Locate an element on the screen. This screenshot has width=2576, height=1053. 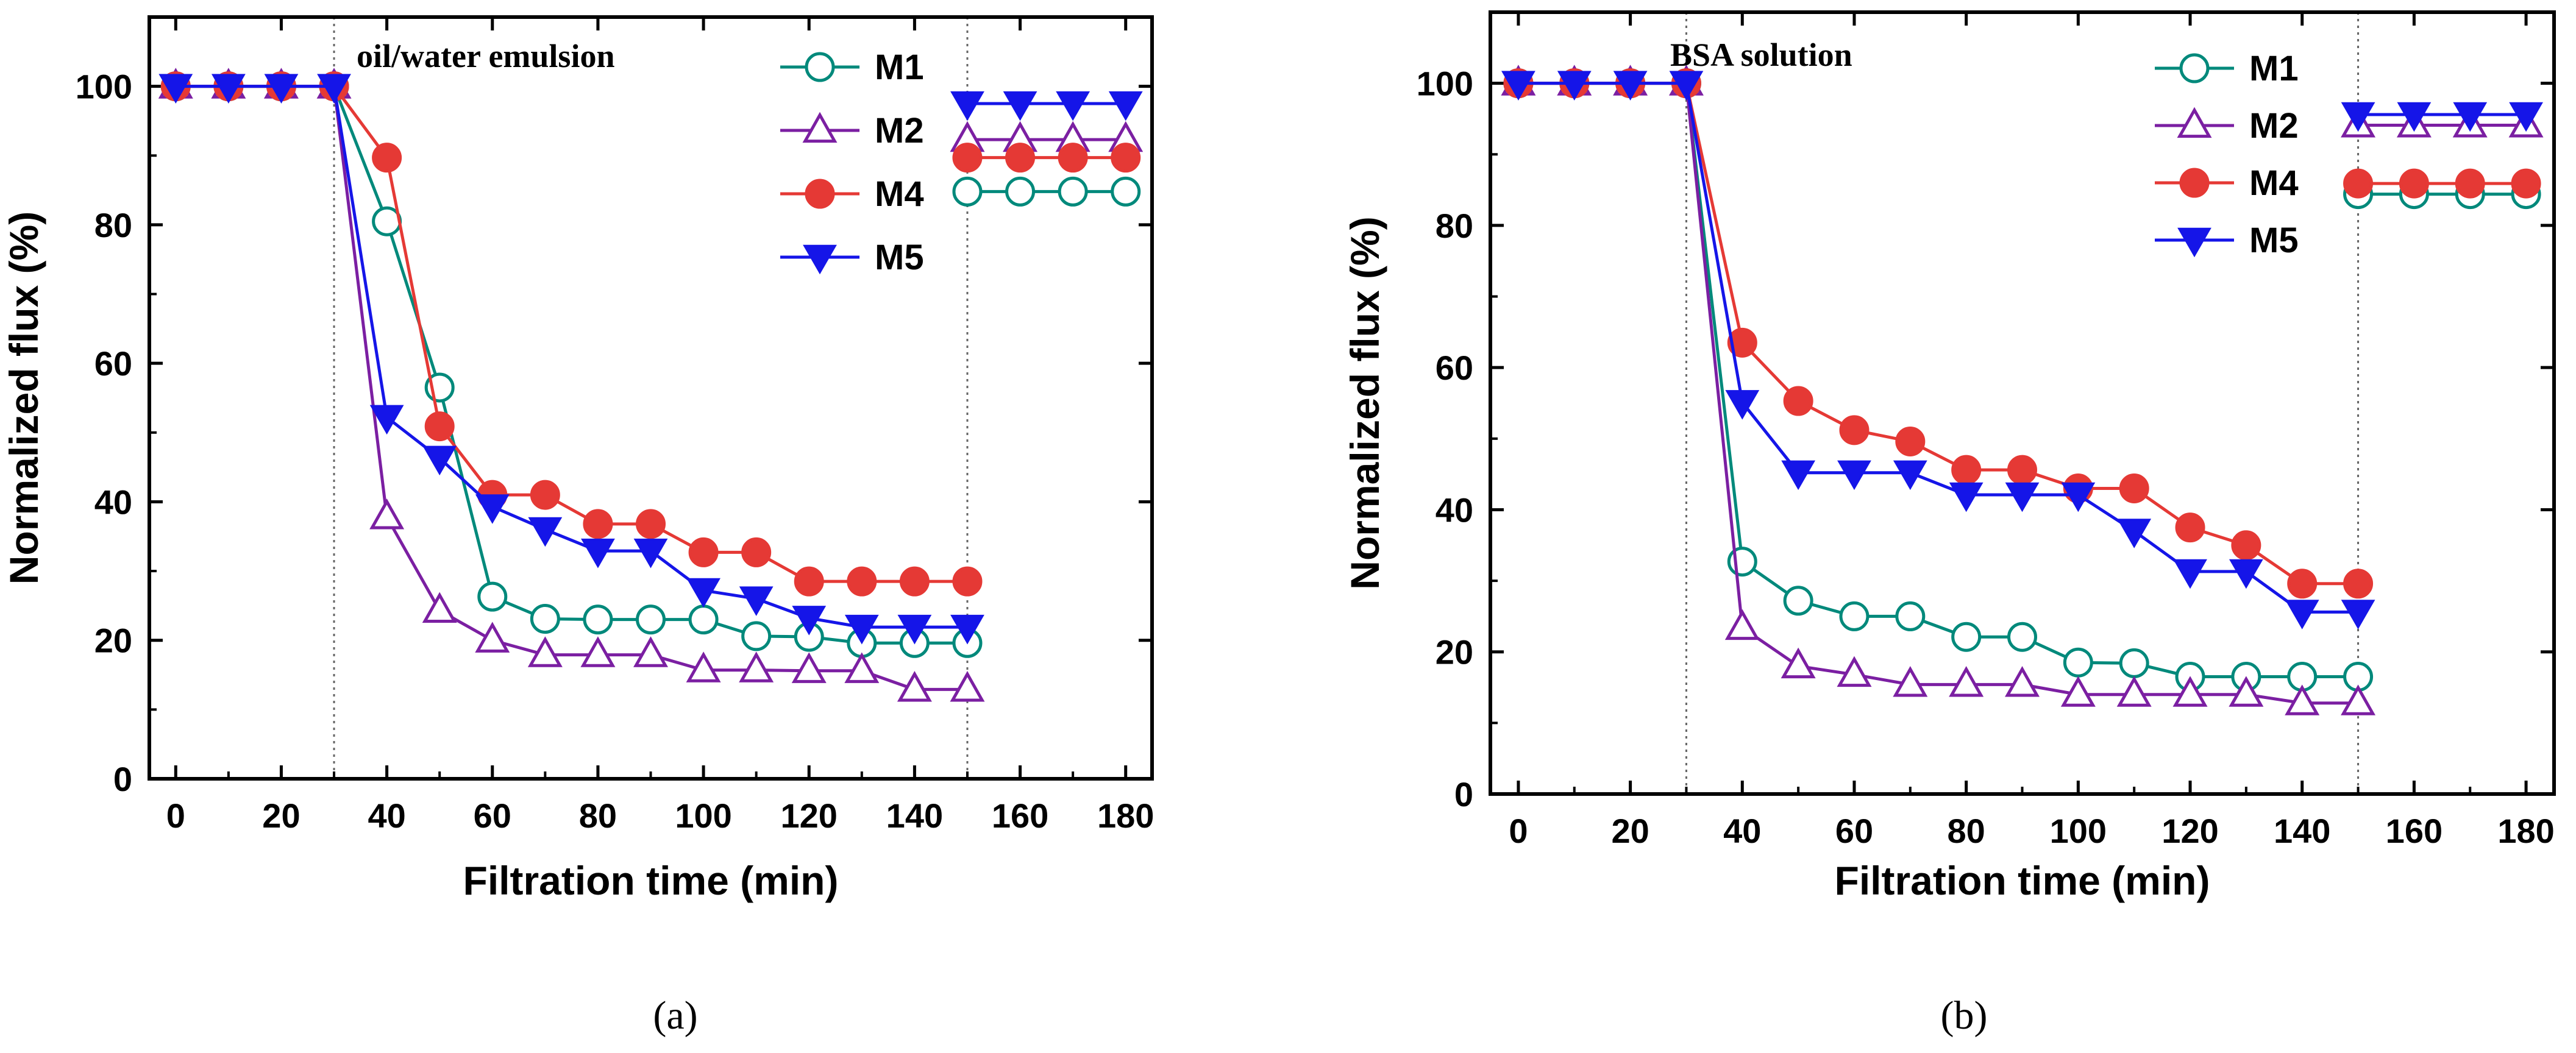
series-line is located at coordinates (571, 334).